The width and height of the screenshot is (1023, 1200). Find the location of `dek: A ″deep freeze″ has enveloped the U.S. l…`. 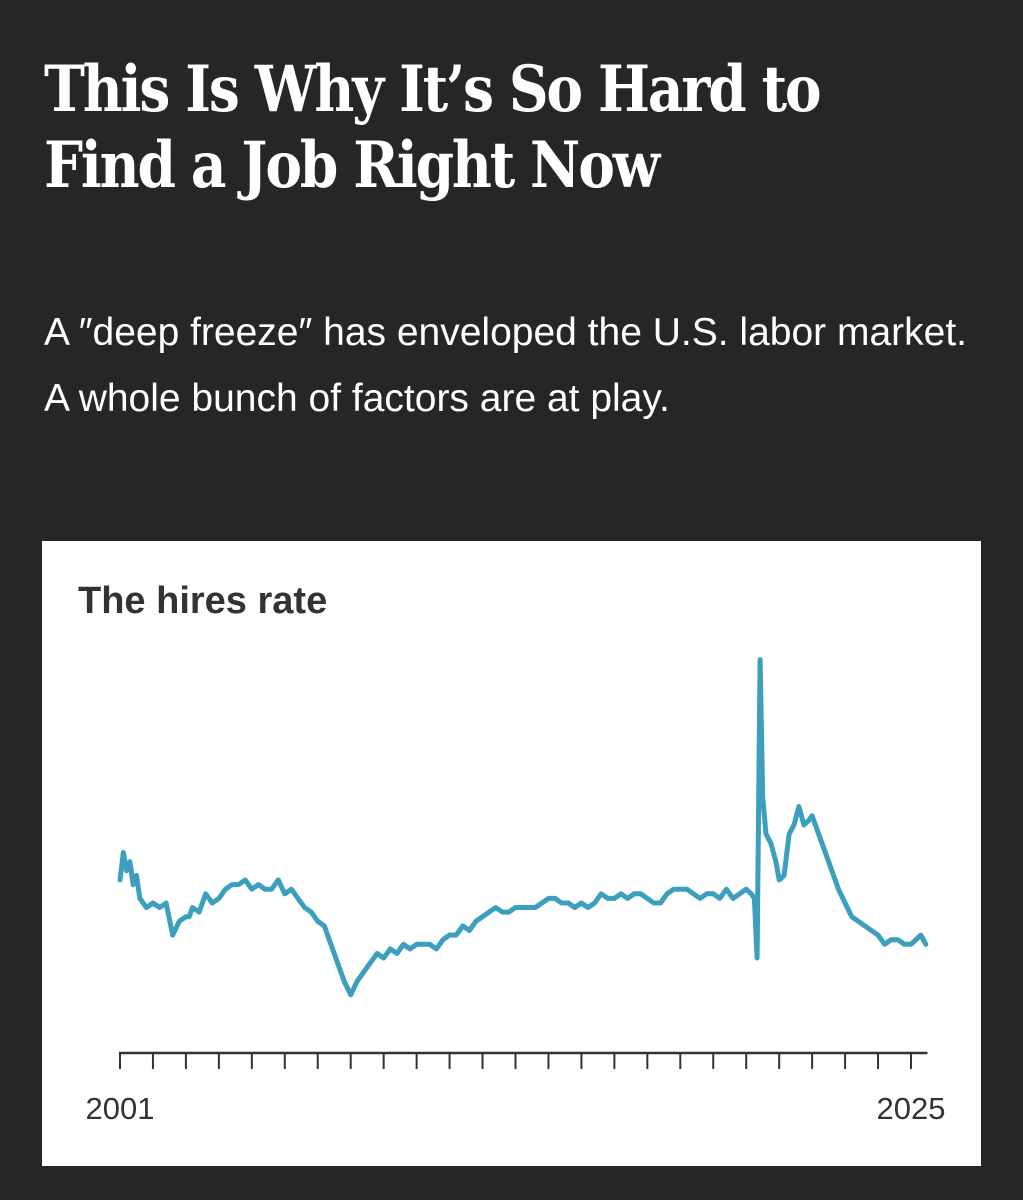

dek: A ″deep freeze″ has enveloped the U.S. l… is located at coordinates (505, 365).